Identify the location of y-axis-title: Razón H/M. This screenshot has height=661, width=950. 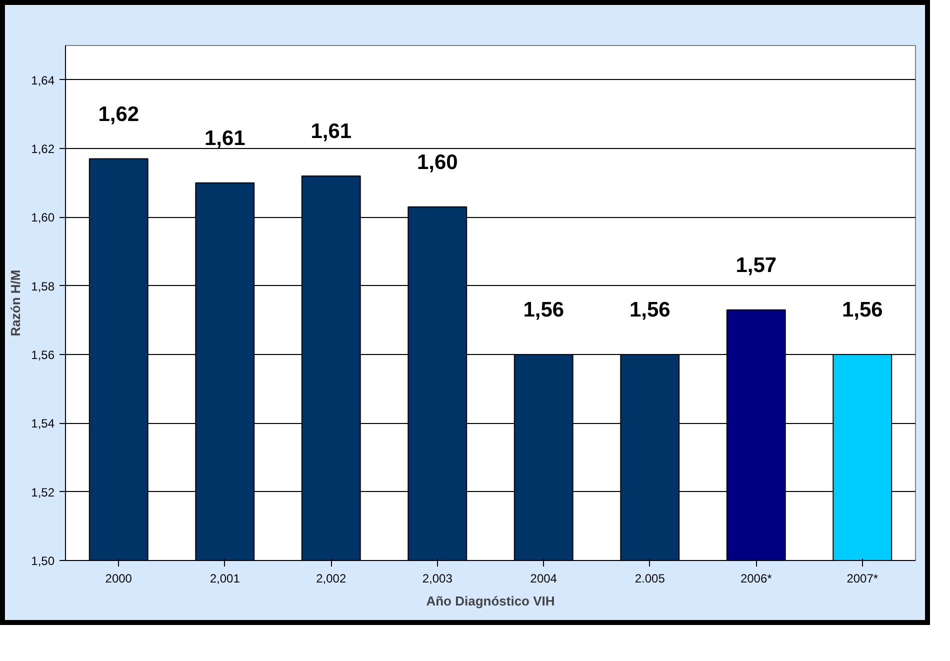
(16, 303).